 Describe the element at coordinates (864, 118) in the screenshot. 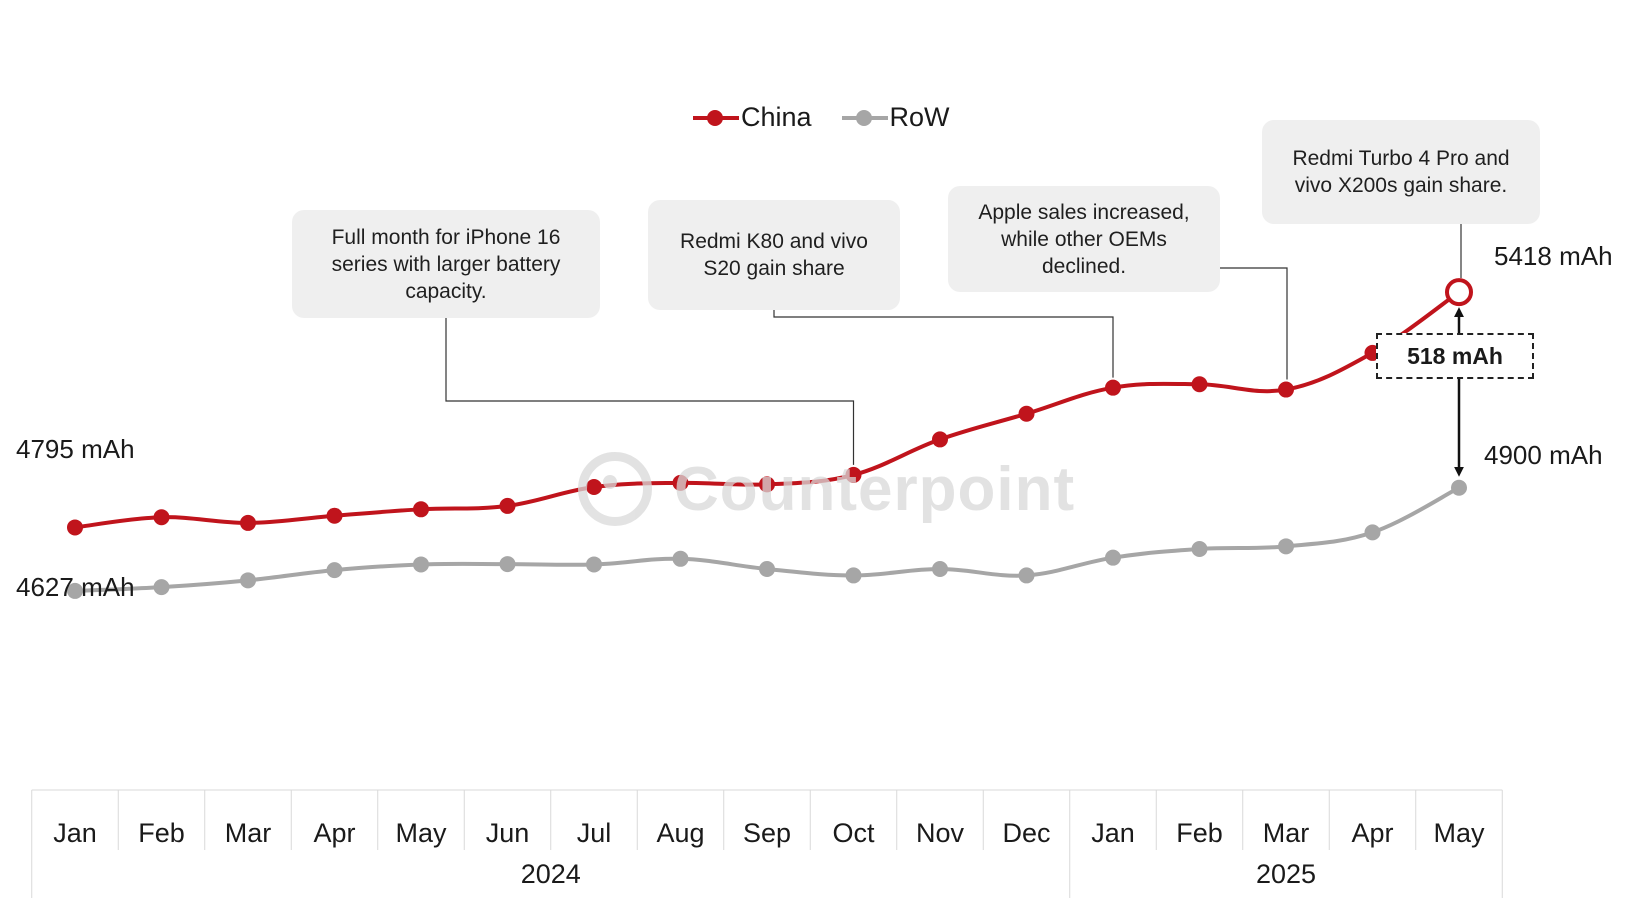

I see `legend-row-marker-icon` at that location.